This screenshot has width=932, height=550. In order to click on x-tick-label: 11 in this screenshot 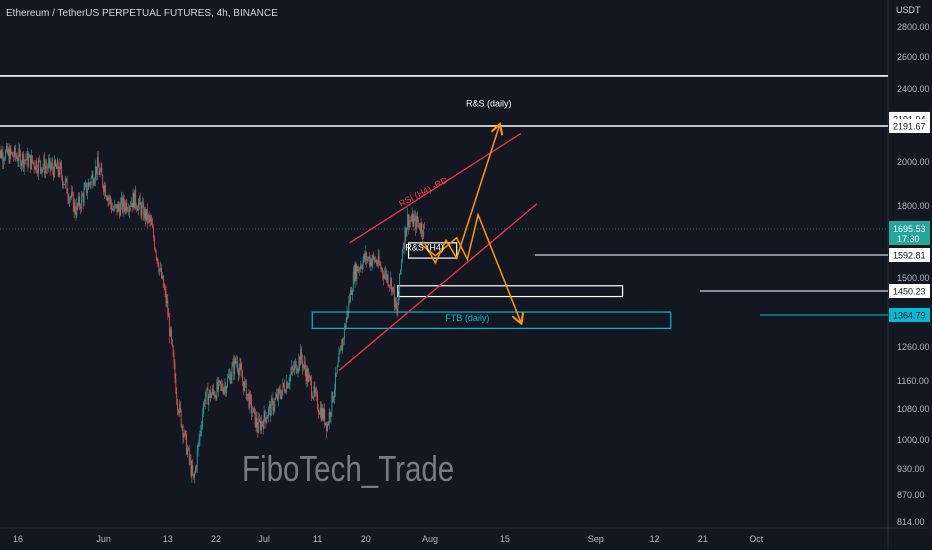, I will do `click(317, 539)`.